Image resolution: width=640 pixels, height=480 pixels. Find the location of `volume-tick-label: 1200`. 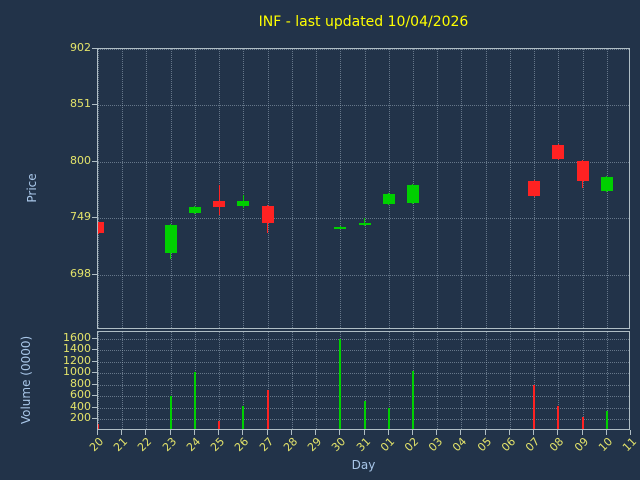

volume-tick-label: 1200 is located at coordinates (77, 360).